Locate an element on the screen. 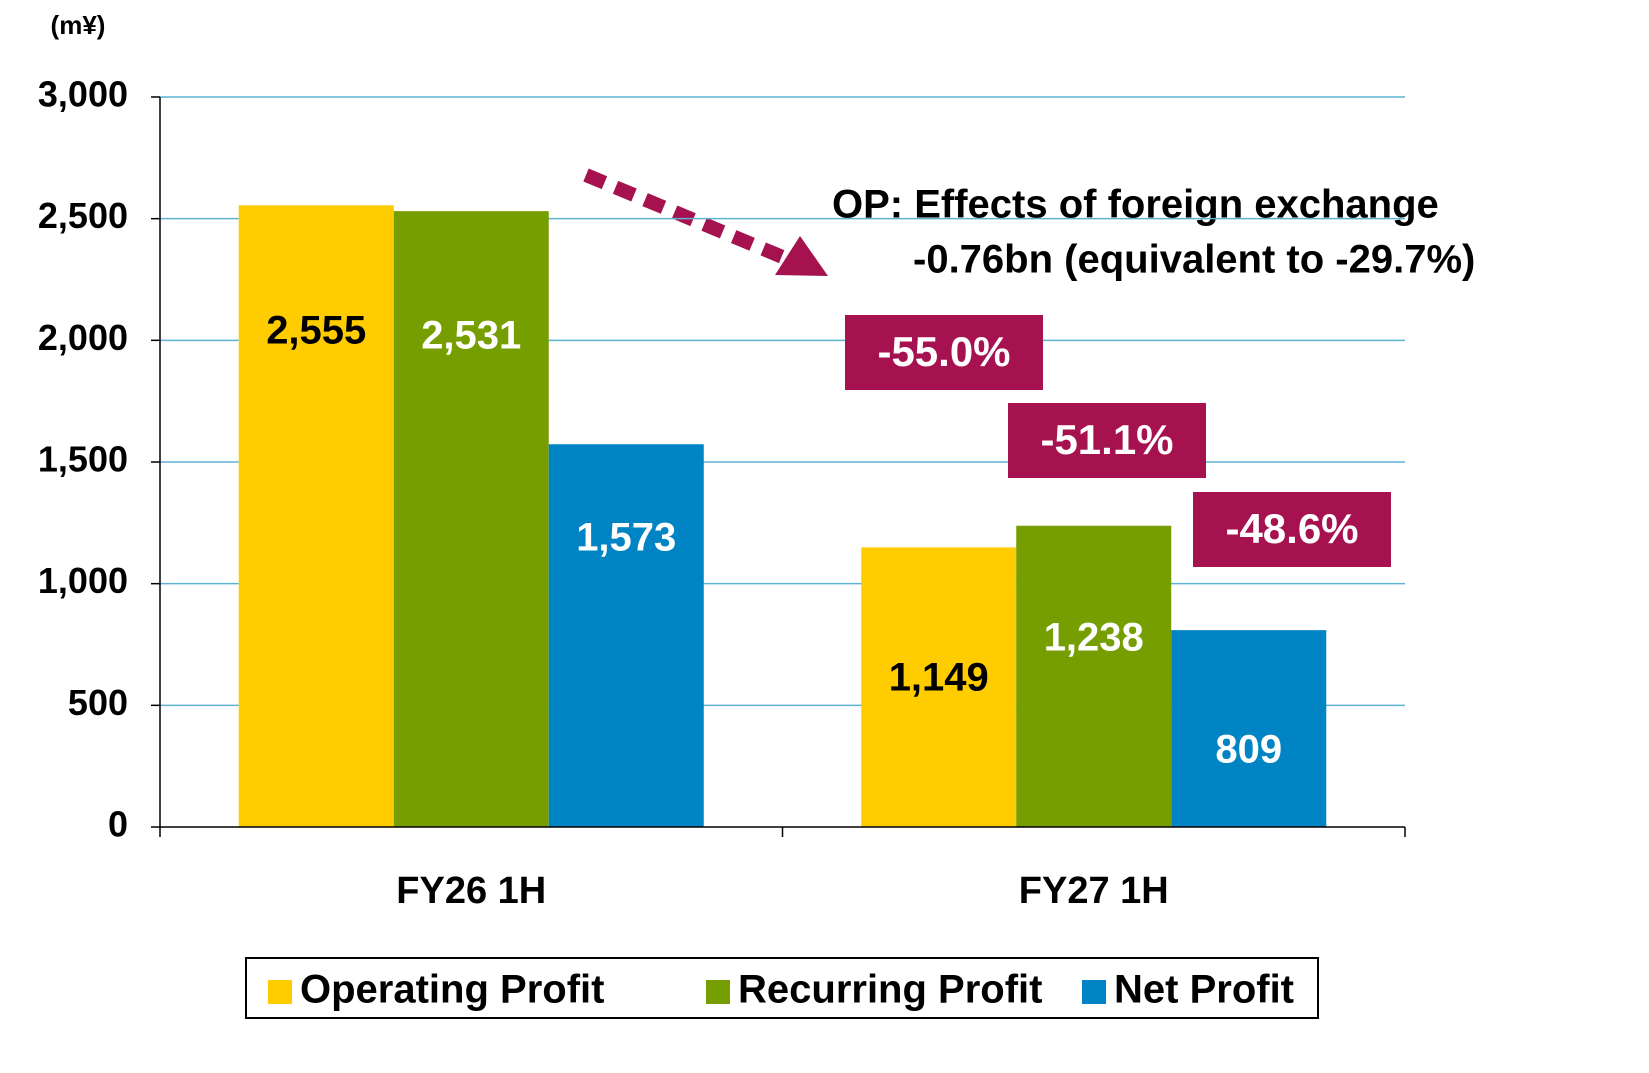 The height and width of the screenshot is (1073, 1649). value-label: 2,531 is located at coordinates (471, 336).